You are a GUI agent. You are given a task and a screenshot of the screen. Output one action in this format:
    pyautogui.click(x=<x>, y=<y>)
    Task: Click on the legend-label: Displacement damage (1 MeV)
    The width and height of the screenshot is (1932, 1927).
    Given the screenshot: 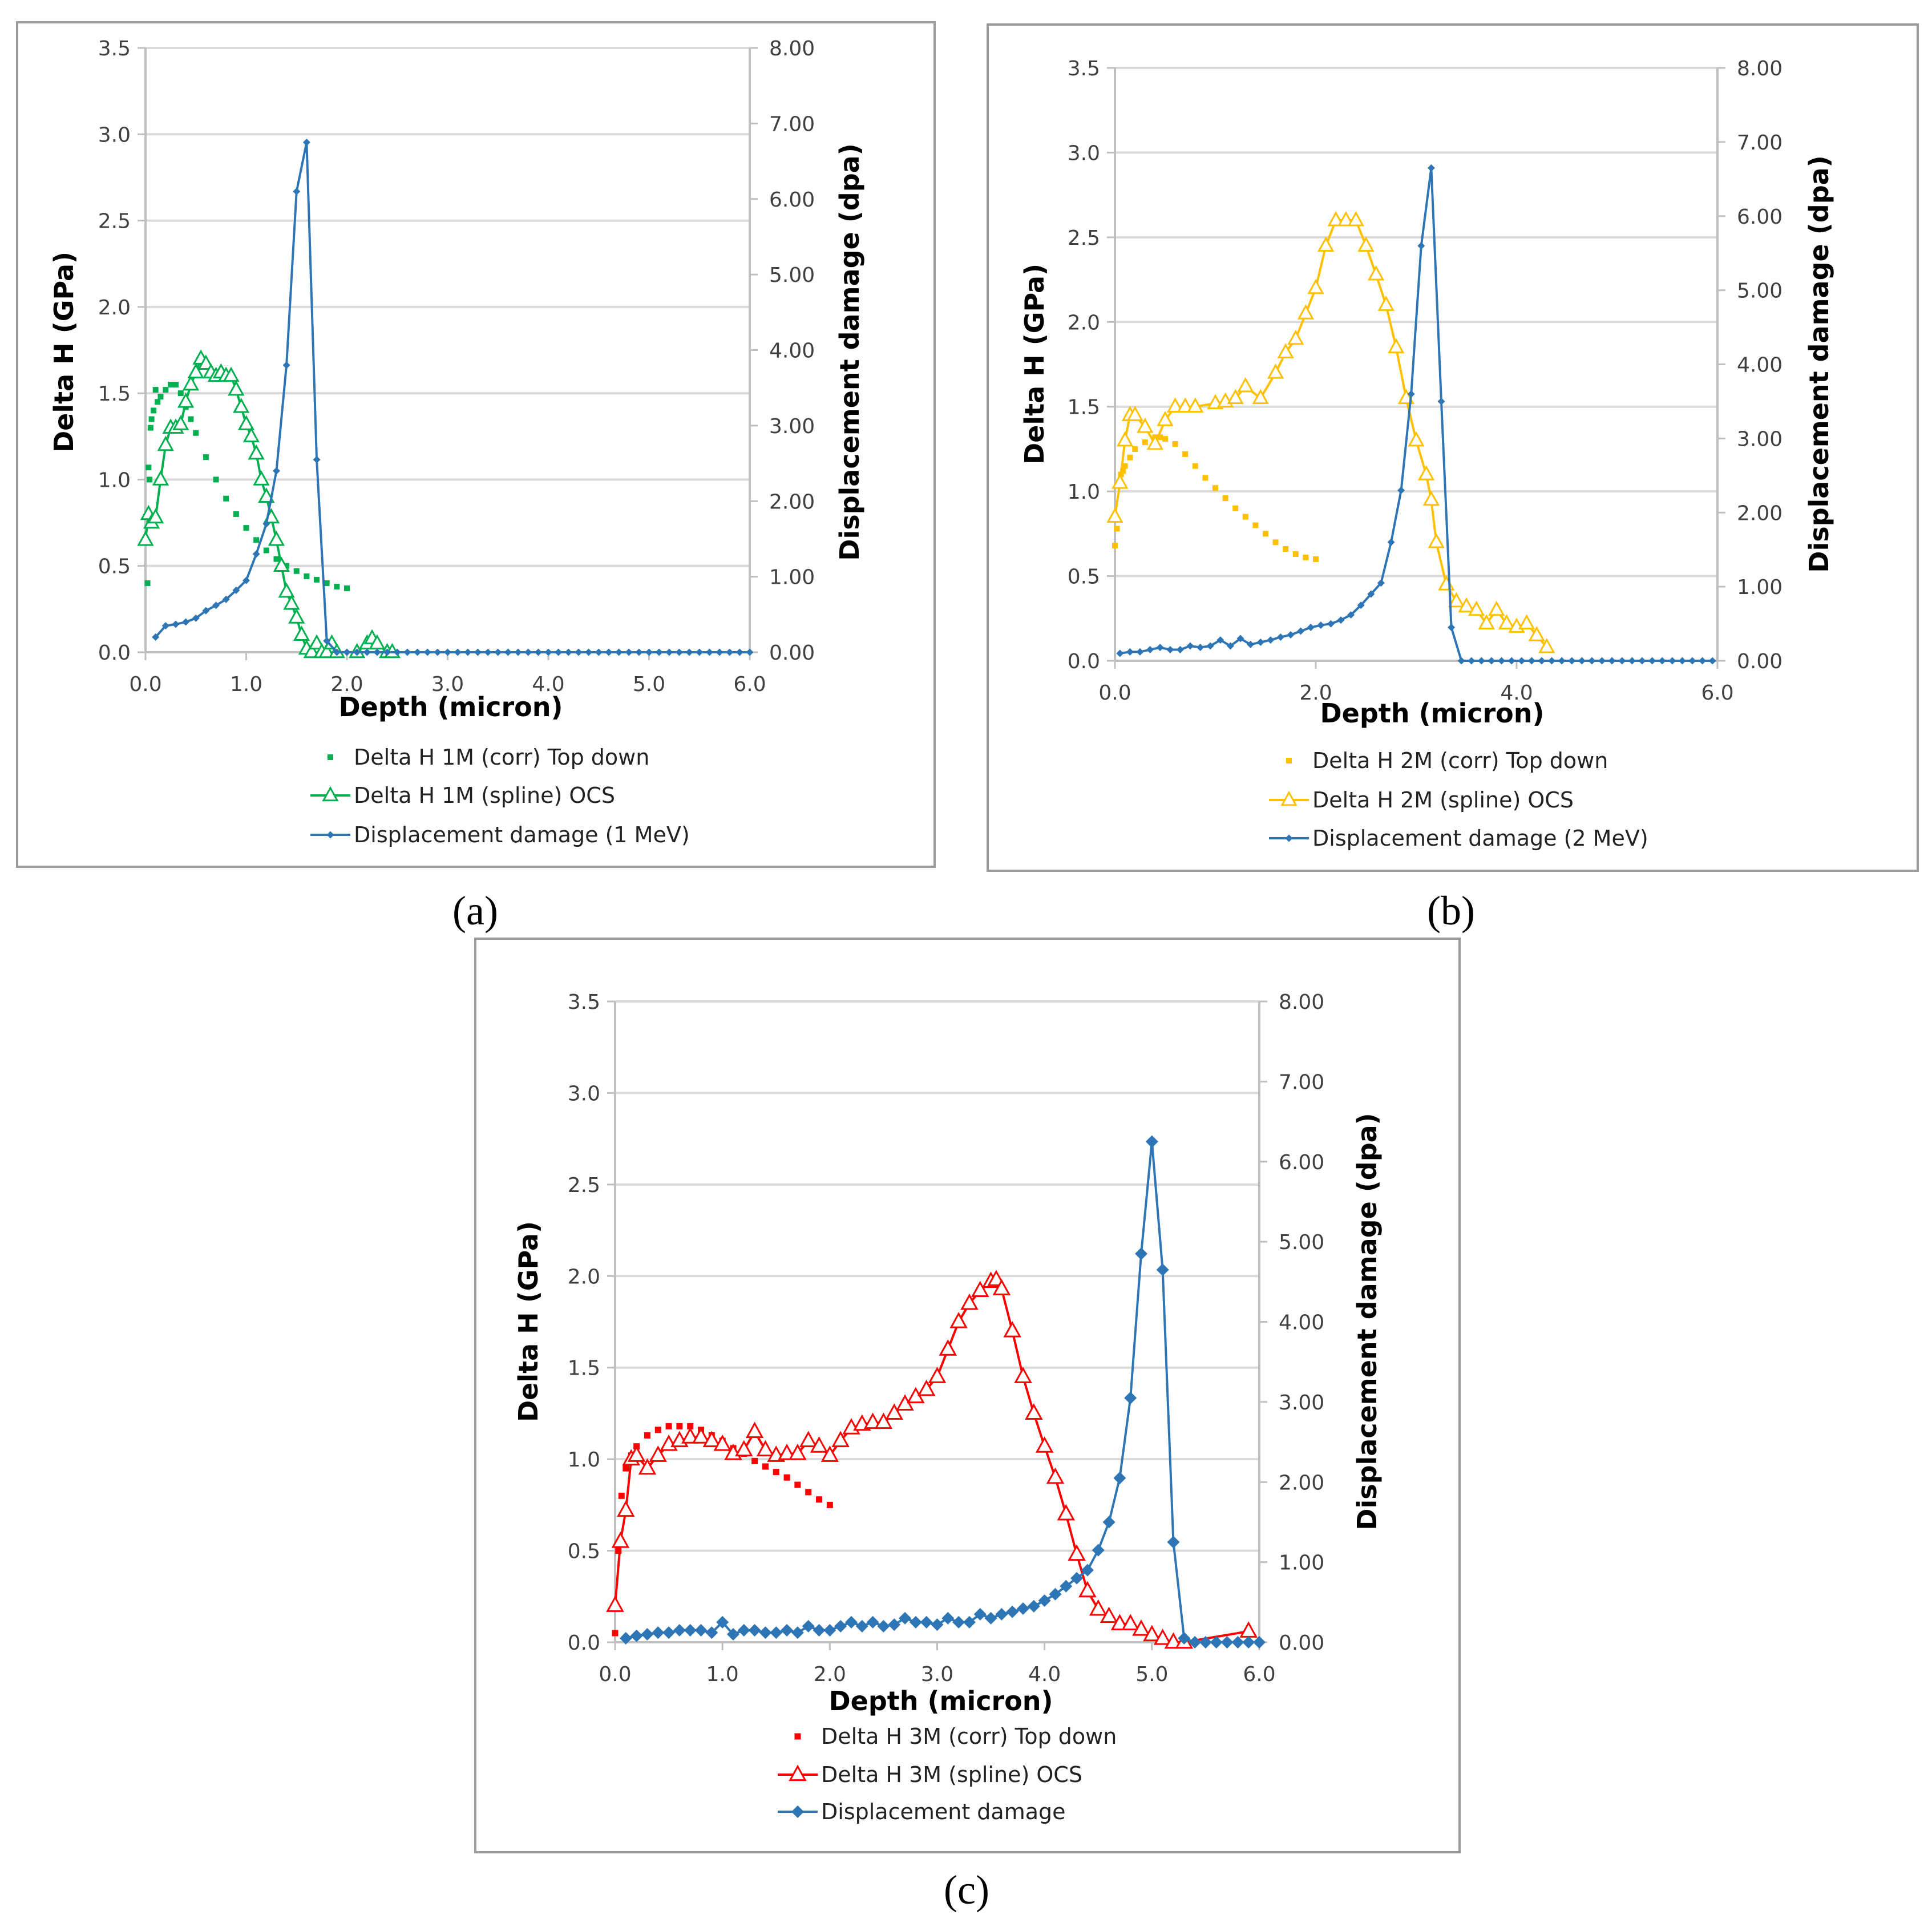 What is the action you would take?
    pyautogui.click(x=522, y=834)
    